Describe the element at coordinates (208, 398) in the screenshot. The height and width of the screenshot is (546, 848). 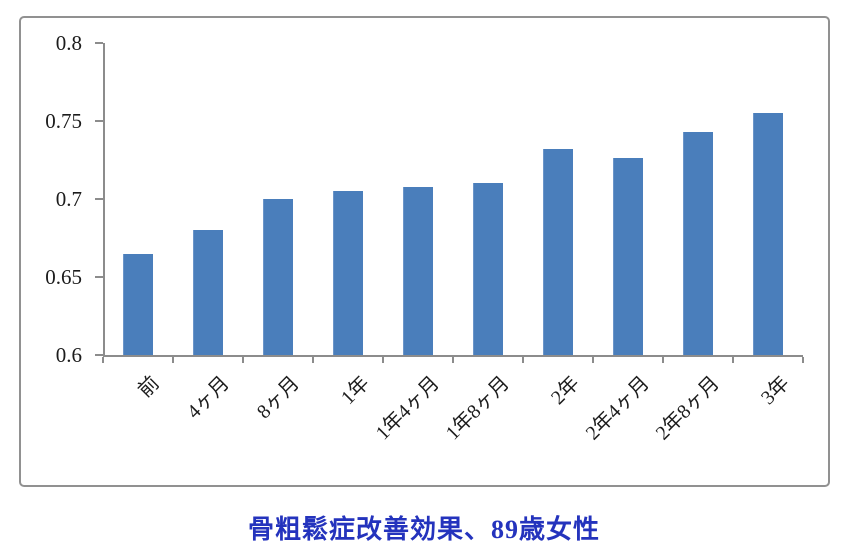
I see `x-tick-label: 4ヶ月` at that location.